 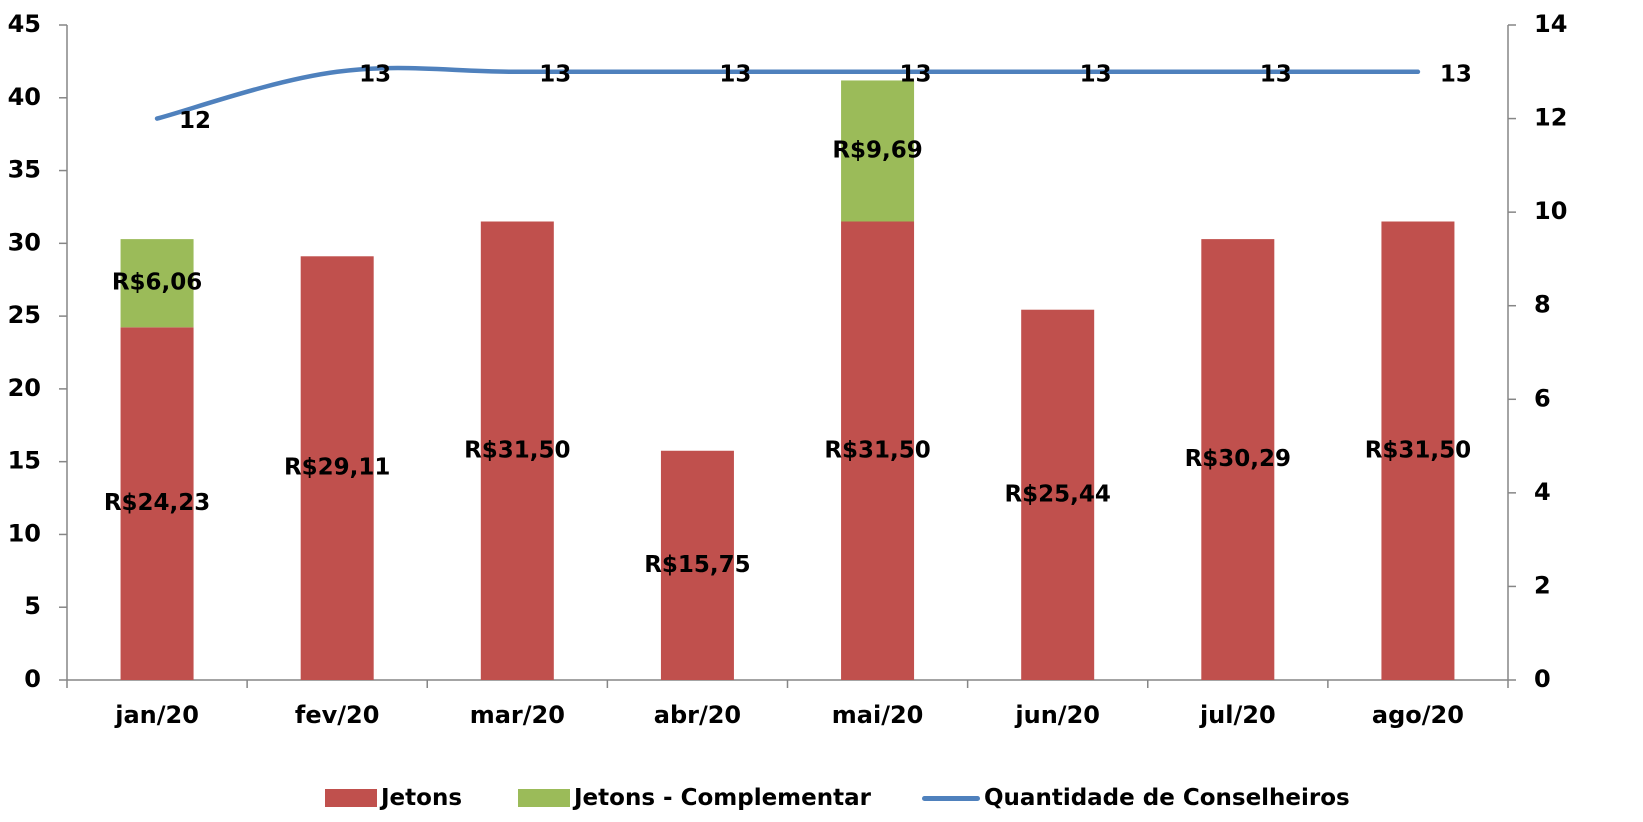 I want to click on x-tick-label: abr/20, so click(x=697, y=715).